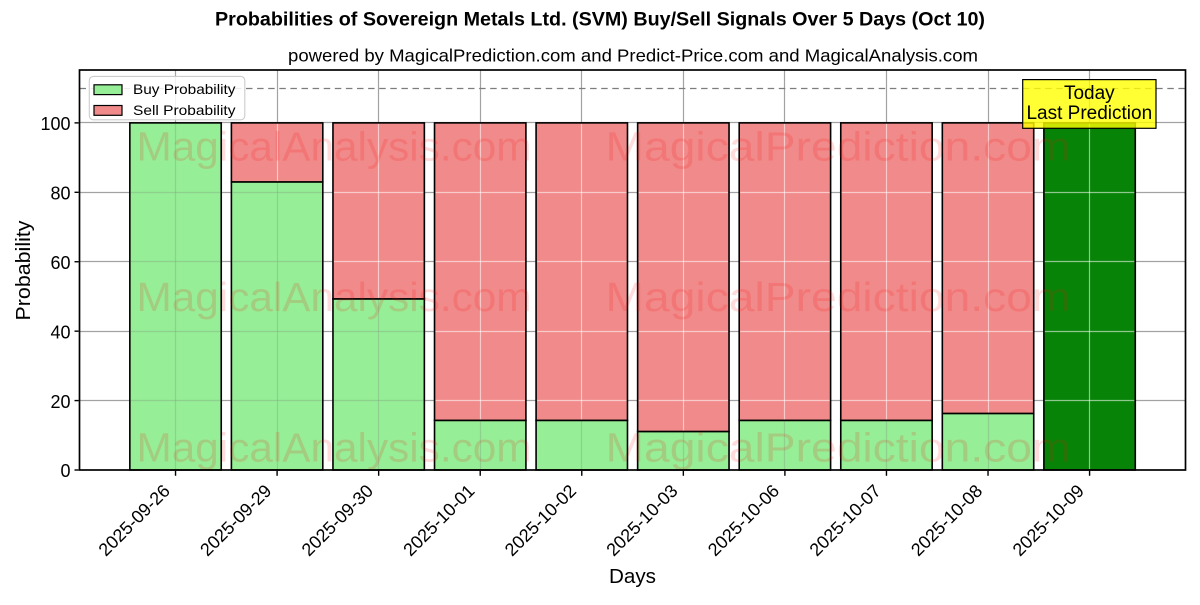 The width and height of the screenshot is (1200, 605). What do you see at coordinates (632, 577) in the screenshot?
I see `svg-text: Days` at bounding box center [632, 577].